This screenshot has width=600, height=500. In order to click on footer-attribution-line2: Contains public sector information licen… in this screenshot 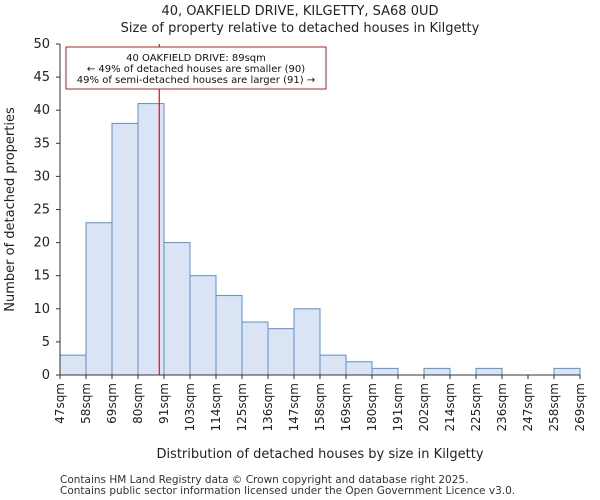, I will do `click(288, 491)`.